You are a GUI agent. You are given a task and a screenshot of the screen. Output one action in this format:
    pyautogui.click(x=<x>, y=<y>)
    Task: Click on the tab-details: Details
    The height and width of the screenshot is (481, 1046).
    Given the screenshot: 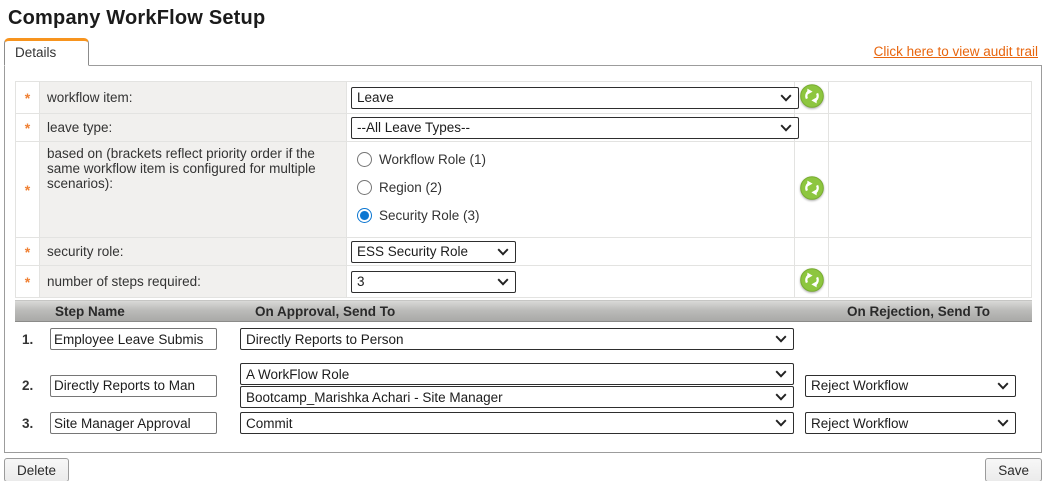 What is the action you would take?
    pyautogui.click(x=46, y=52)
    